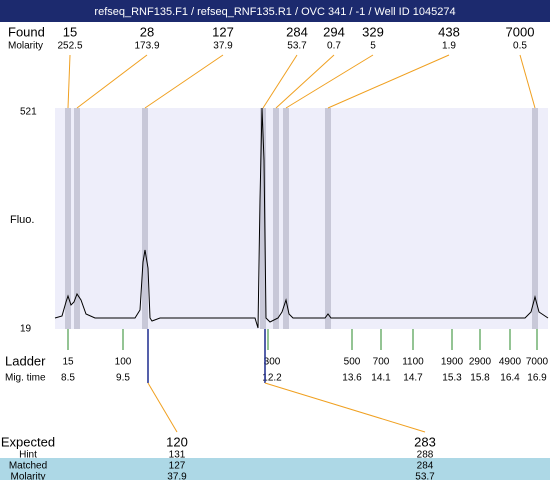  Describe the element at coordinates (26, 31) in the screenshot. I see `row-label: Found` at that location.